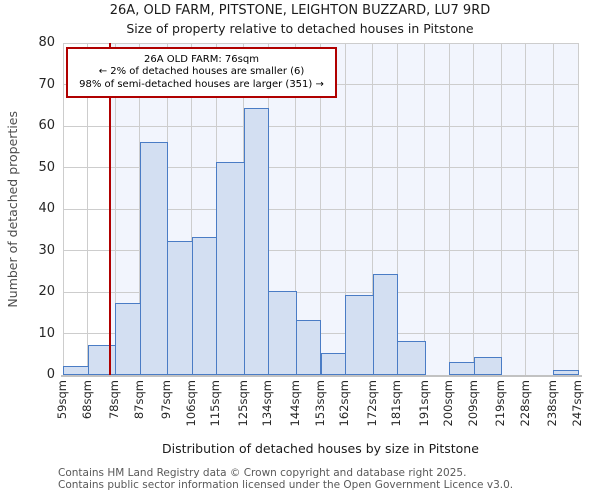 This screenshot has height=500, width=600. I want to click on y-tick-label: 60, so click(46, 125).